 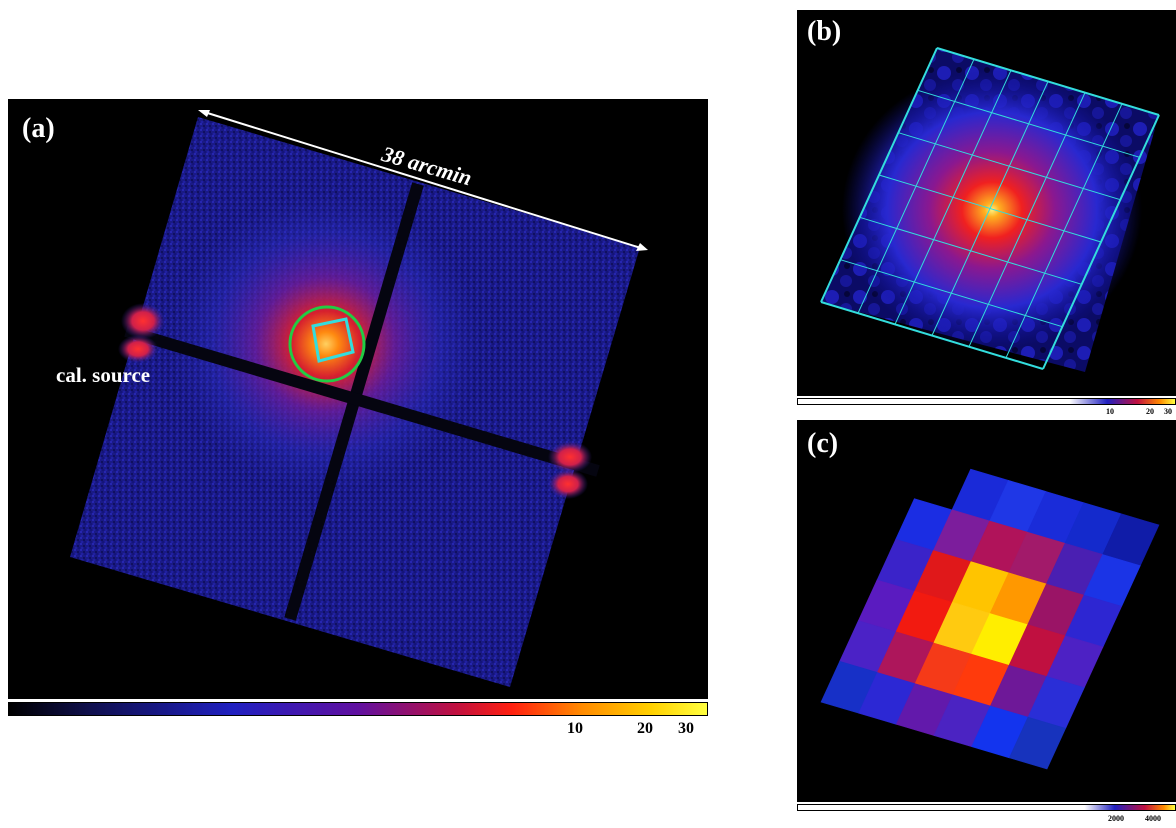 I want to click on panel-c-colorbar, so click(x=986, y=807).